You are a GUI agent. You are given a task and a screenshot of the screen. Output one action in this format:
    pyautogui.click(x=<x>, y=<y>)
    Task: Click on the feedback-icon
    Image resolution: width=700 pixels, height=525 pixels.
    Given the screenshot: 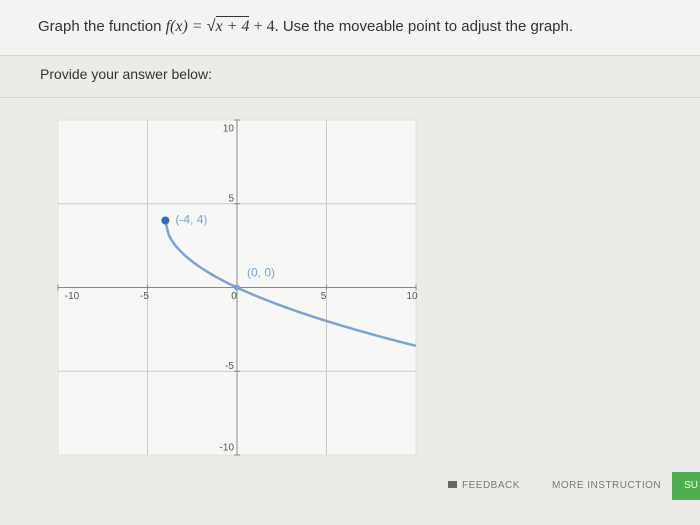 What is the action you would take?
    pyautogui.click(x=452, y=484)
    